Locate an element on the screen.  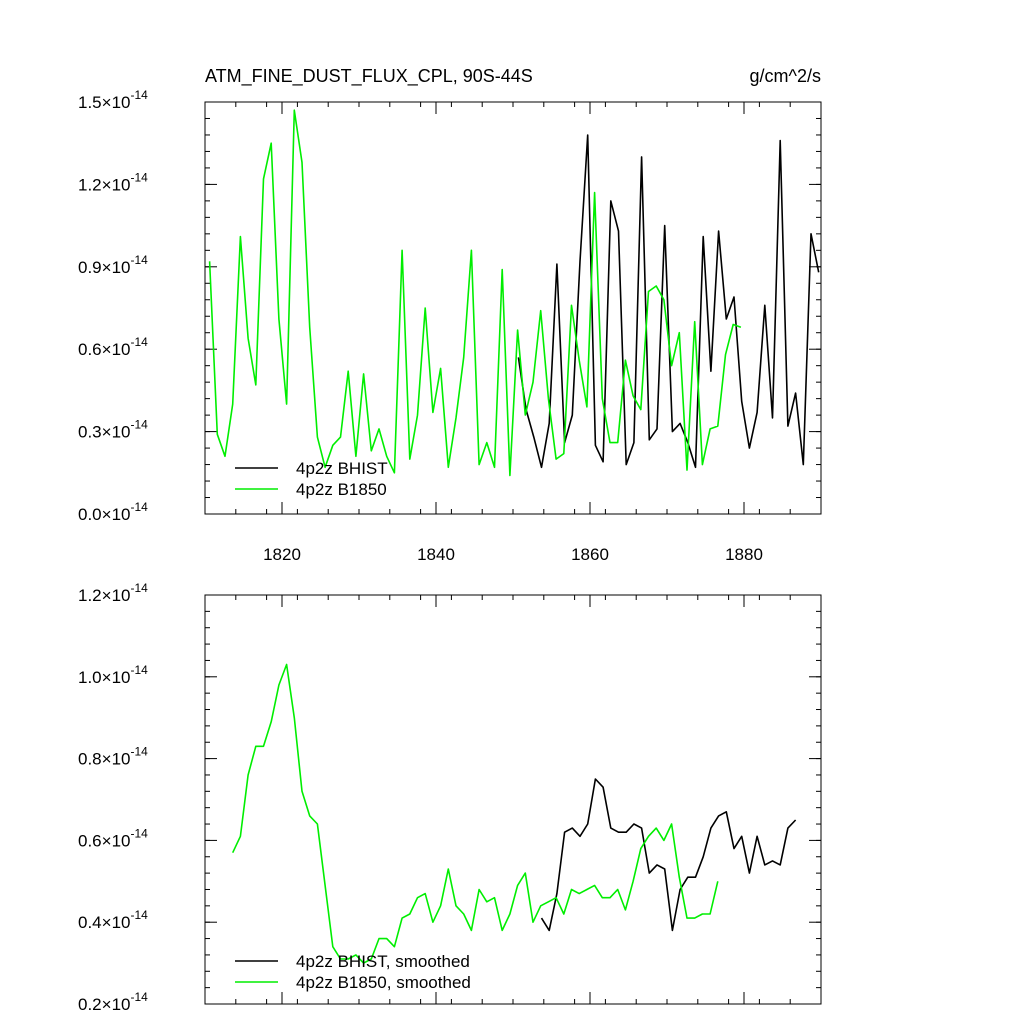
y-tick-label: 0.8×10⁻¹⁴ is located at coordinates (113, 757).